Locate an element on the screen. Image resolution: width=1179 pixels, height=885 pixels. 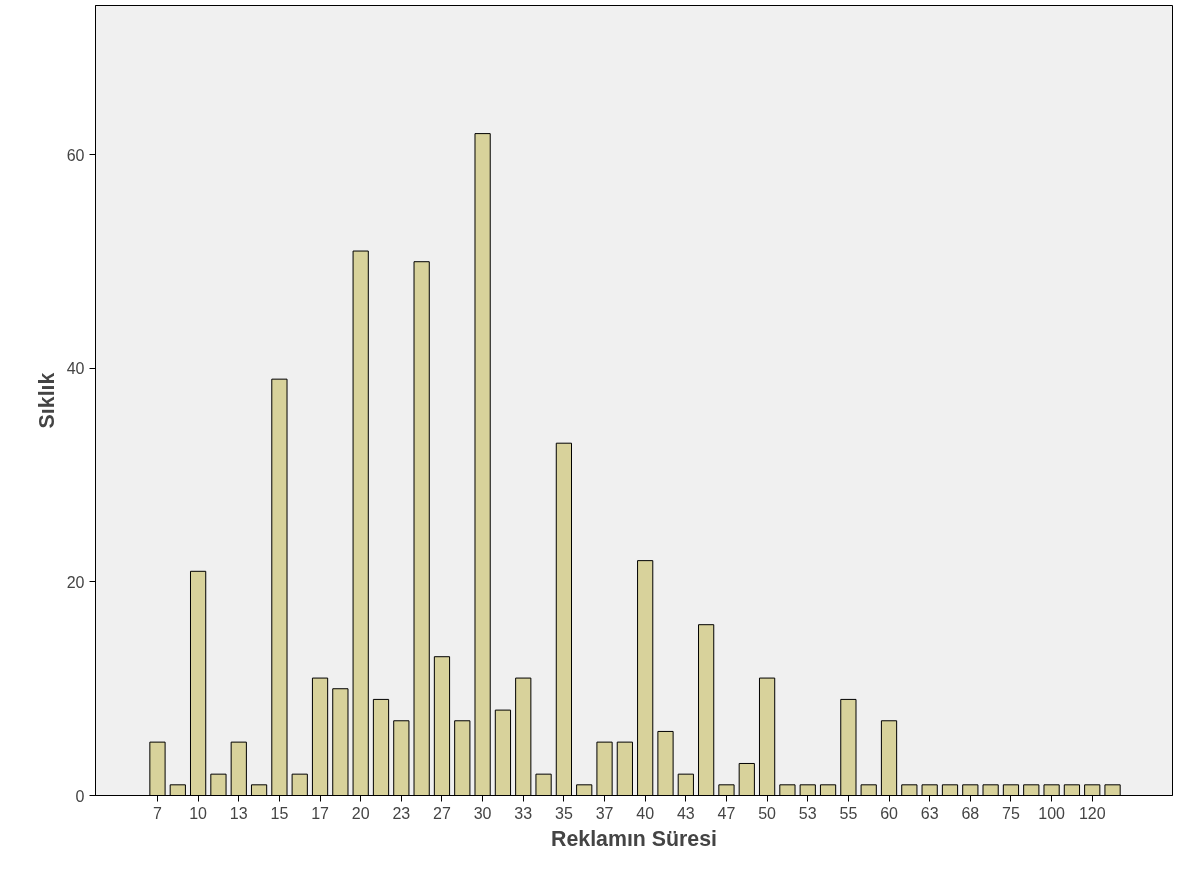
x-tick-label: 75 is located at coordinates (1011, 813).